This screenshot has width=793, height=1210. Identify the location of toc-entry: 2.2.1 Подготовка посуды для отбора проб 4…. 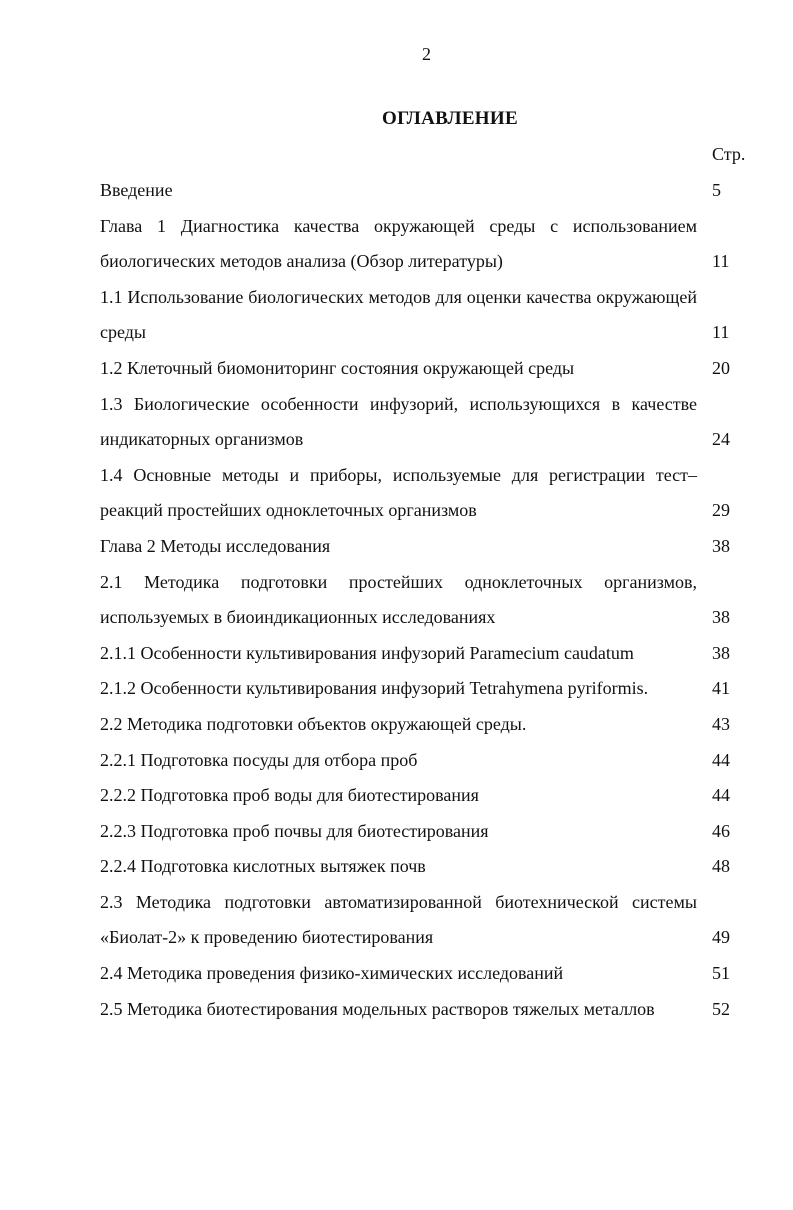
(430, 761).